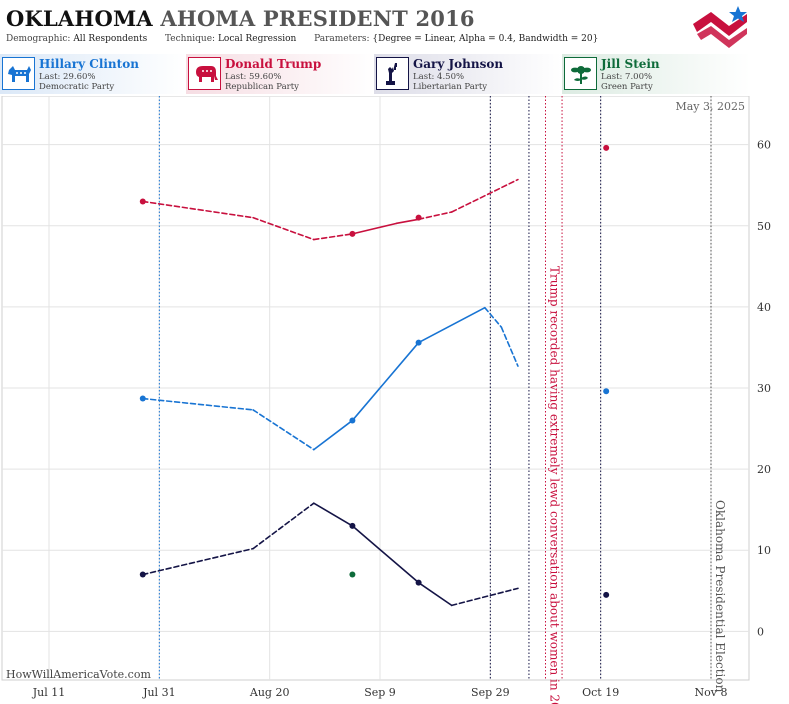 Image resolution: width=789 pixels, height=704 pixels. What do you see at coordinates (711, 692) in the screenshot?
I see `x-tick-label: Nov 8` at bounding box center [711, 692].